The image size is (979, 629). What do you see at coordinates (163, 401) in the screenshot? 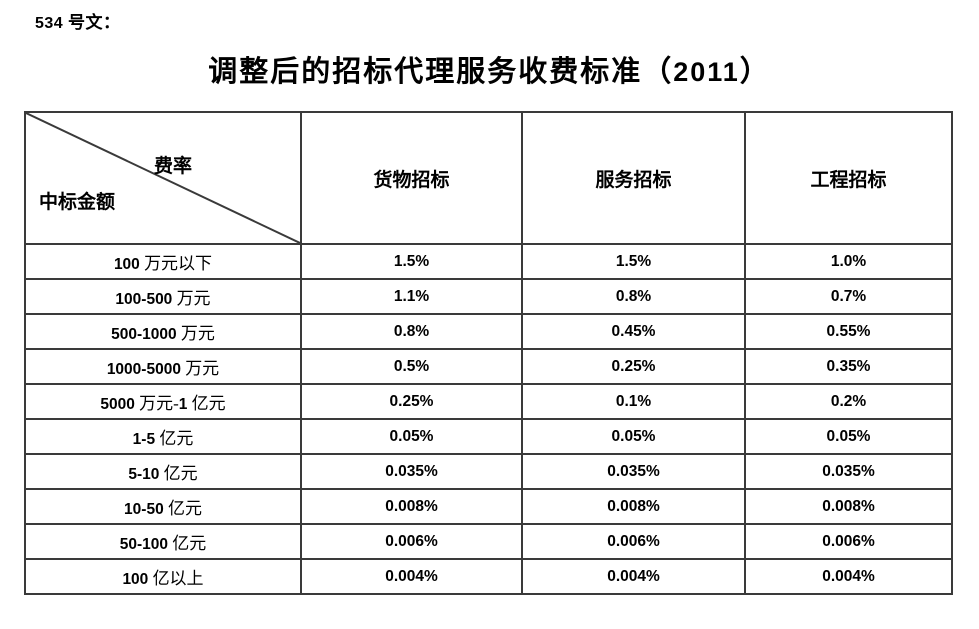
I see `row-label-bid-amount-range: 5000 万元-1 亿元` at bounding box center [163, 401].